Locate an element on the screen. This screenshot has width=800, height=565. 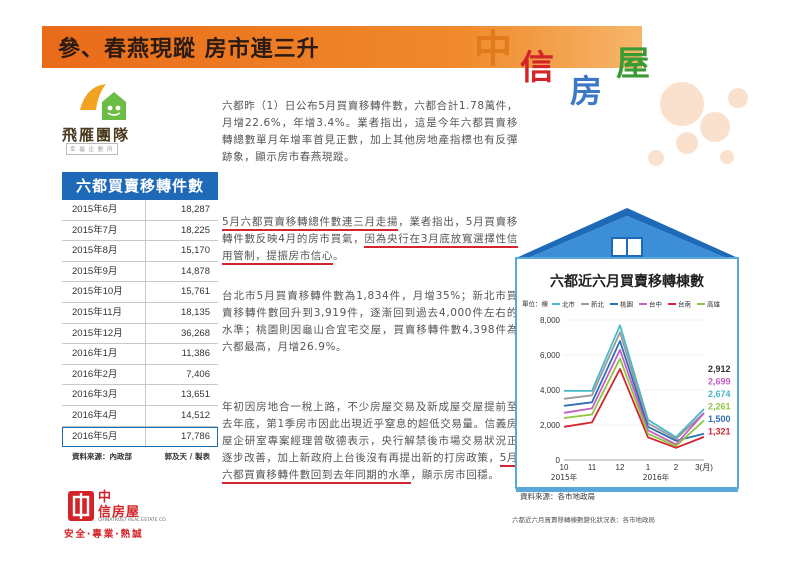
table-cell-value: 15,761 is located at coordinates (195, 292).